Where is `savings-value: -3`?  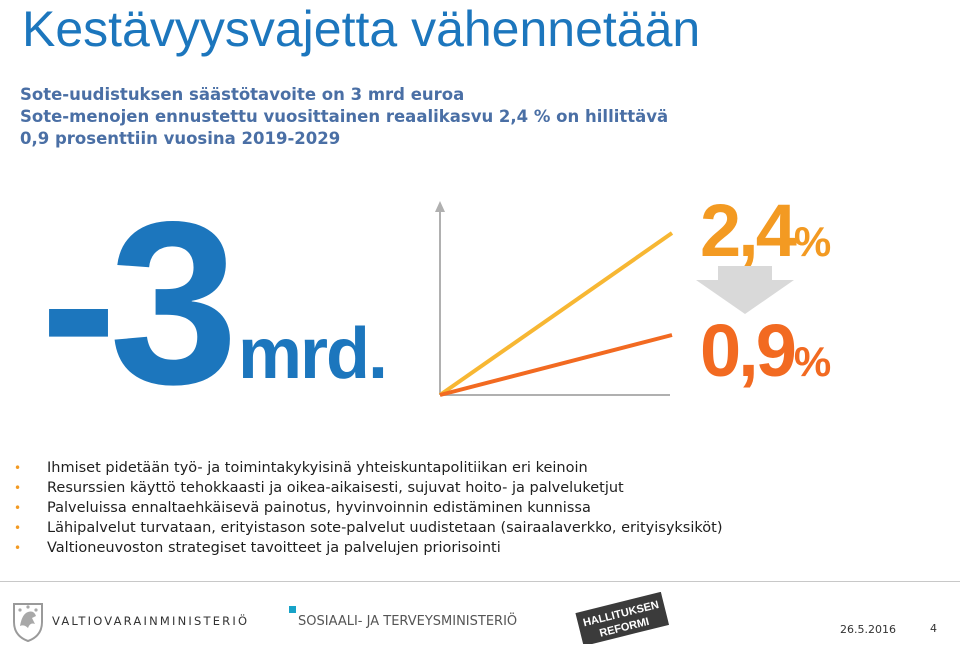 savings-value: -3 is located at coordinates (139, 303).